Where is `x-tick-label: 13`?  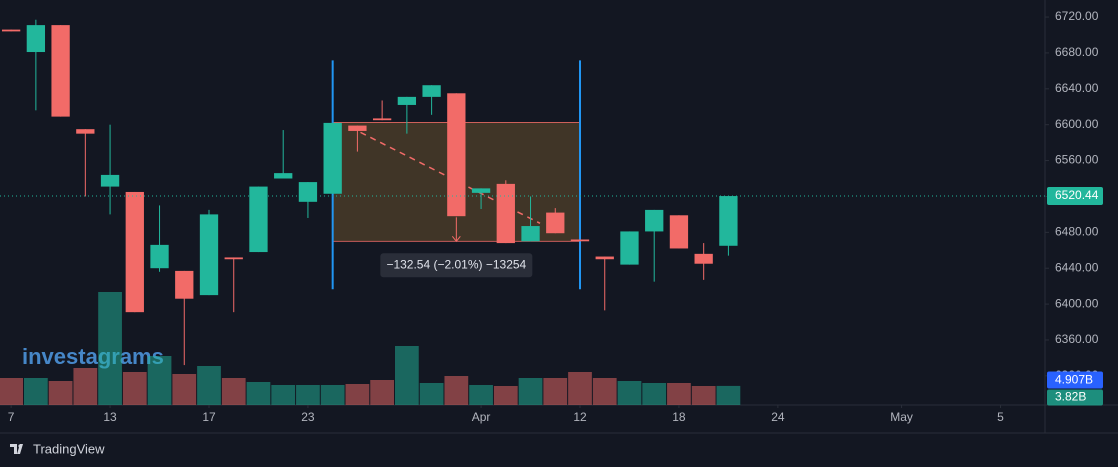
x-tick-label: 13 is located at coordinates (110, 417).